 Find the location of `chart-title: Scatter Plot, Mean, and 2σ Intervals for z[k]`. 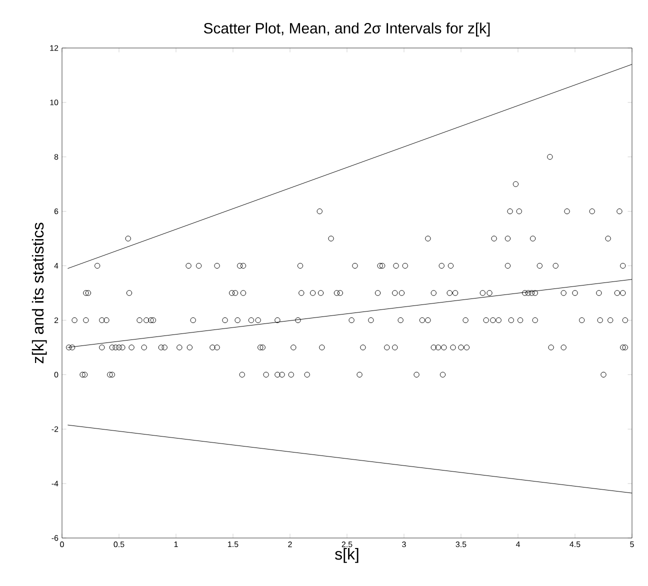

chart-title: Scatter Plot, Mean, and 2σ Intervals for z[k] is located at coordinates (347, 29).